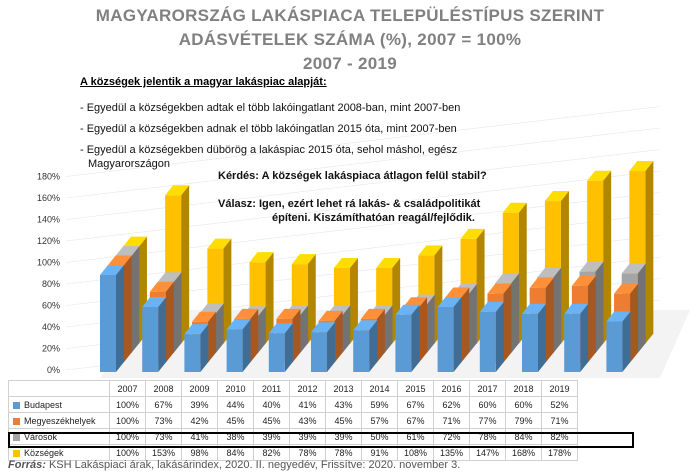 The image size is (700, 476). Describe the element at coordinates (487, 452) in the screenshot. I see `data-label: 147%` at that location.